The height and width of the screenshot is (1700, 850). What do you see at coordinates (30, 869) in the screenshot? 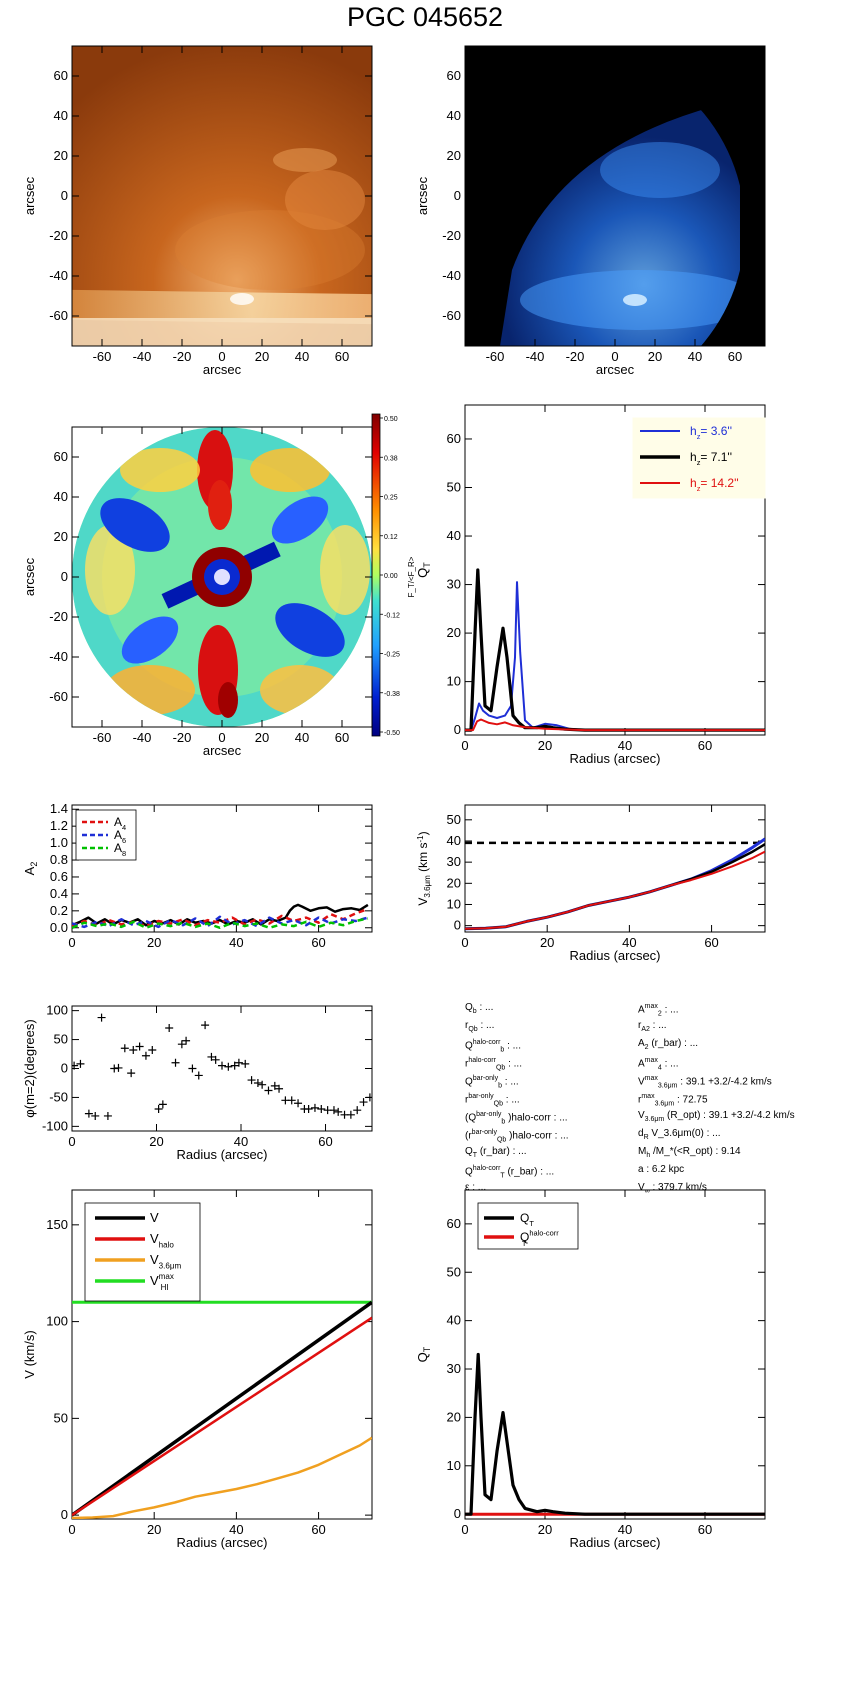
I see `y-axis-label: A2` at bounding box center [30, 869].